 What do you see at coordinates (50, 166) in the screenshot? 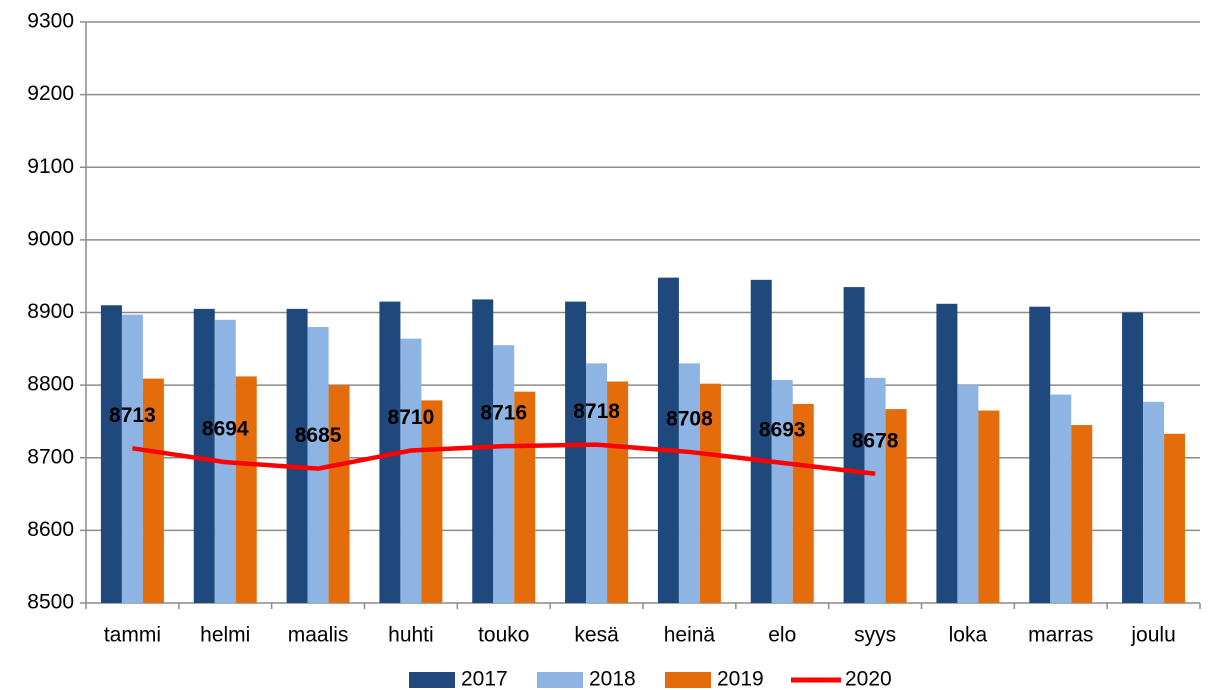
I see `y-tick-label: 9100` at bounding box center [50, 166].